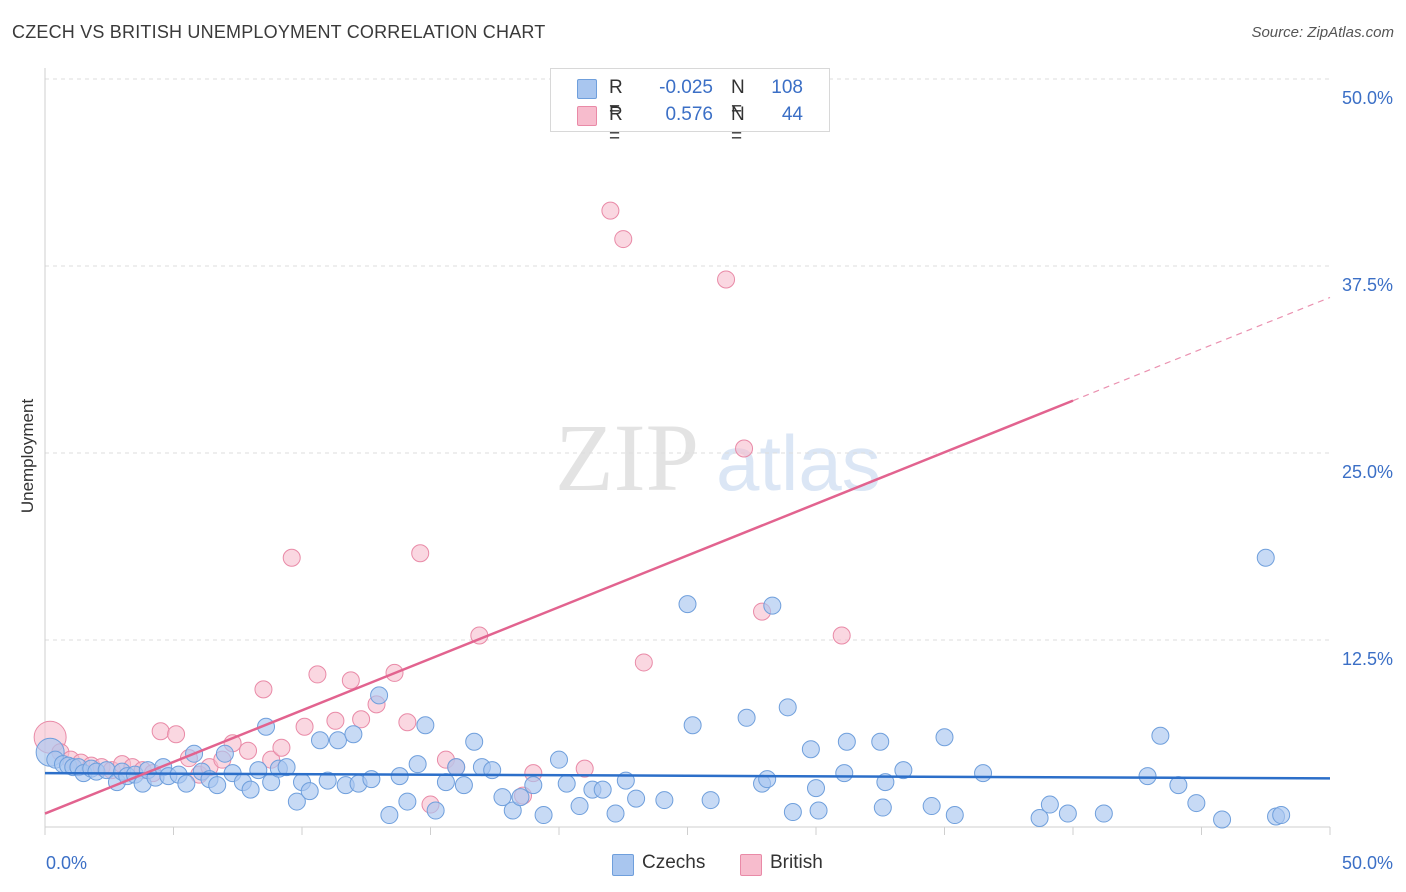 This screenshot has width=1406, height=892. What do you see at coordinates (674, 862) in the screenshot?
I see `legend-label: Czechs` at bounding box center [674, 862].